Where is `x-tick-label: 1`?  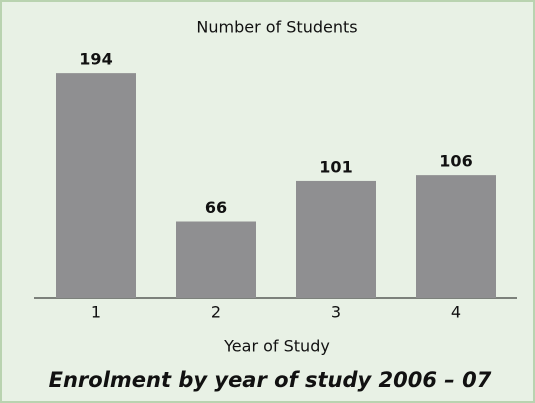
x-tick-label: 1 is located at coordinates (96, 312).